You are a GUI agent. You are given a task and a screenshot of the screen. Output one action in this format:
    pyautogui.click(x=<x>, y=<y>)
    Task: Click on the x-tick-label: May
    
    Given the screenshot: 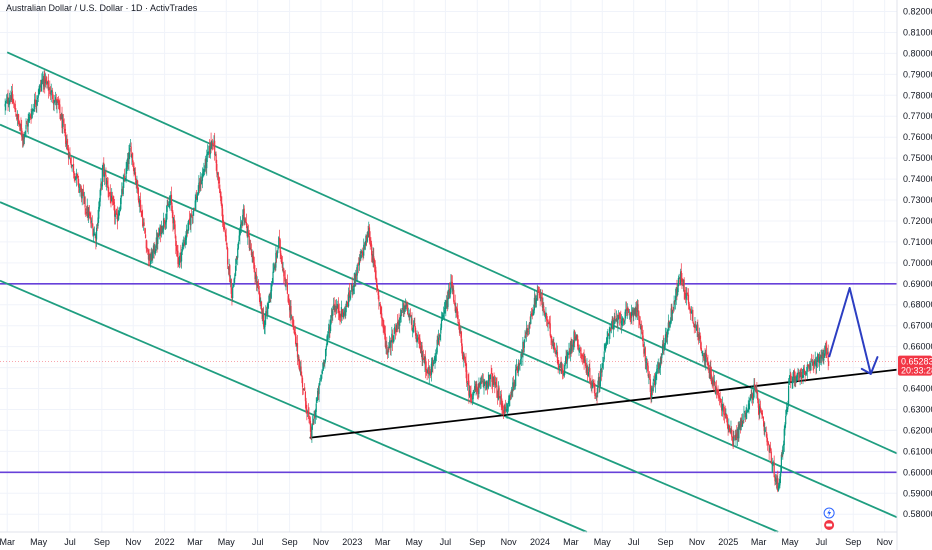 What is the action you would take?
    pyautogui.click(x=791, y=542)
    